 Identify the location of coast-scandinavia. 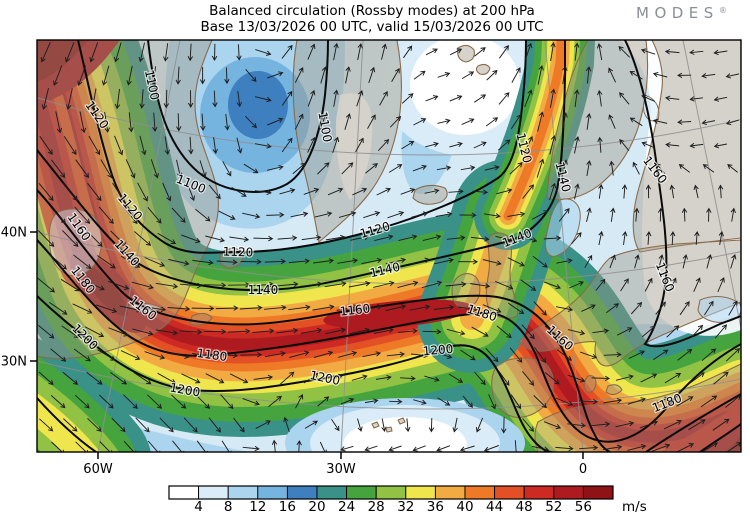
(597, 120).